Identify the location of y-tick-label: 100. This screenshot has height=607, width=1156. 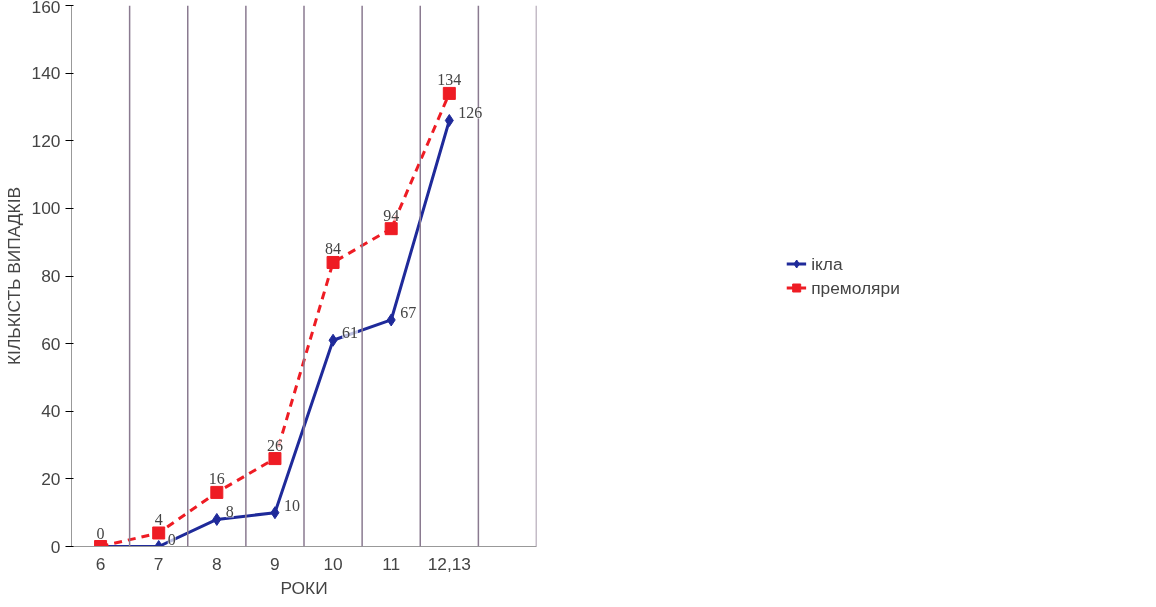
(46, 208).